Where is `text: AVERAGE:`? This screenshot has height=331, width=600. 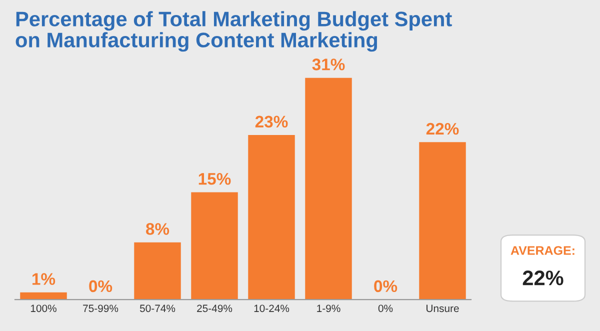
text: AVERAGE: is located at coordinates (542, 250).